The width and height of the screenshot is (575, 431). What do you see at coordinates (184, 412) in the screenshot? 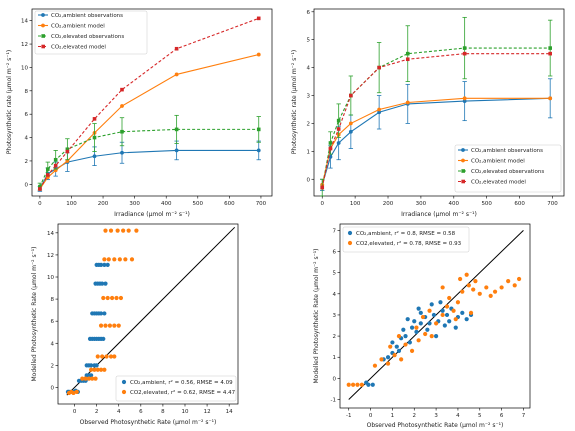
I see `x-tick-label: 10` at bounding box center [184, 412].